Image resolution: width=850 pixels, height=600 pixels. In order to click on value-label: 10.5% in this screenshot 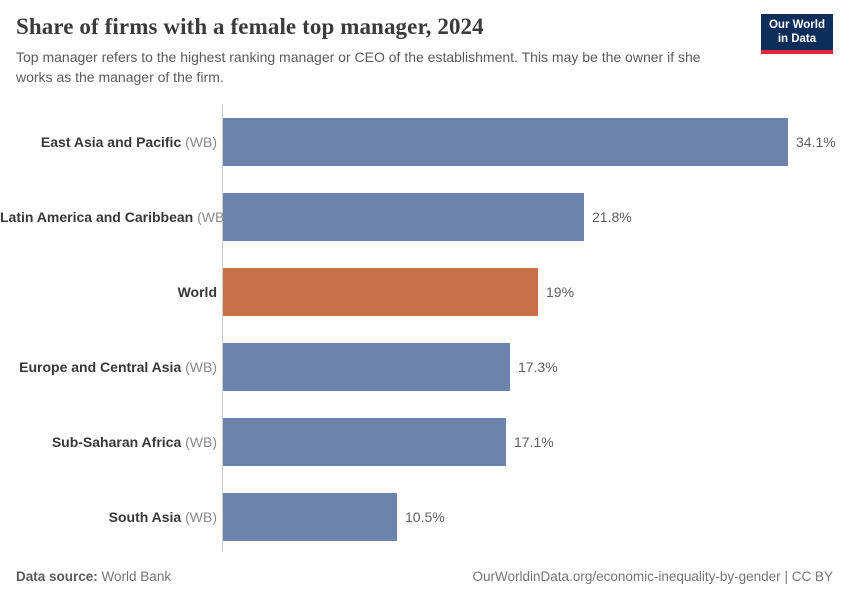, I will do `click(425, 517)`.